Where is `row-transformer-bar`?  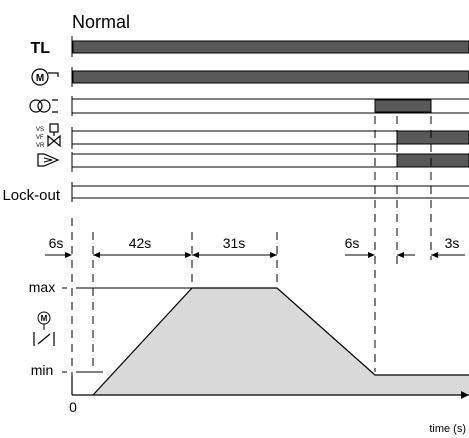
row-transformer-bar is located at coordinates (403, 106).